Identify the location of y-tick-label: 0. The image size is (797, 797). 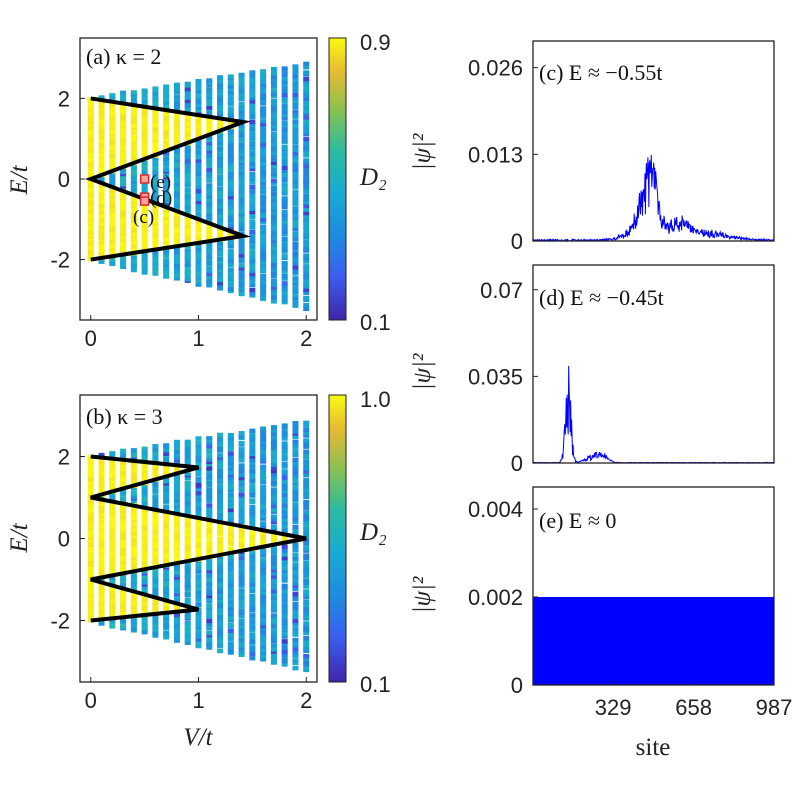
(517, 685).